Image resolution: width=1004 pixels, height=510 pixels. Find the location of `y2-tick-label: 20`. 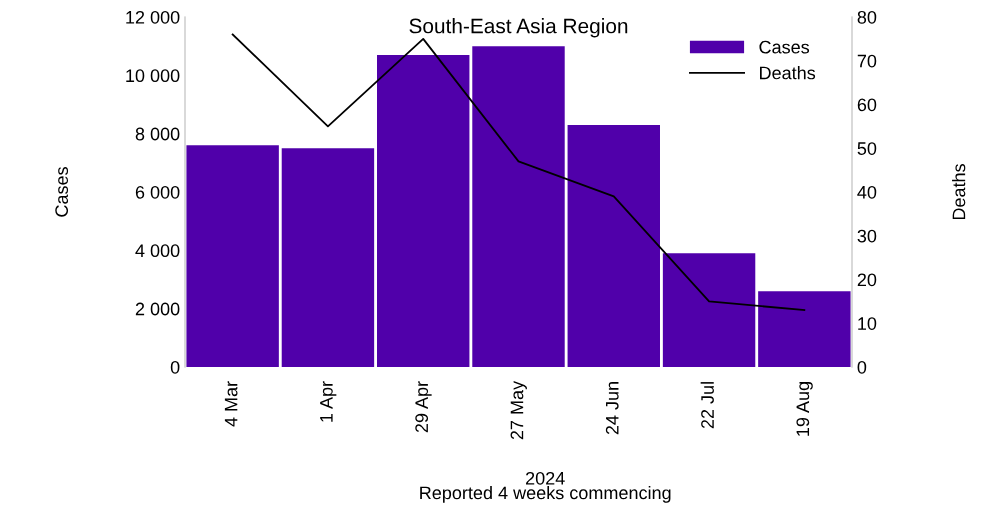

y2-tick-label: 20 is located at coordinates (867, 280).